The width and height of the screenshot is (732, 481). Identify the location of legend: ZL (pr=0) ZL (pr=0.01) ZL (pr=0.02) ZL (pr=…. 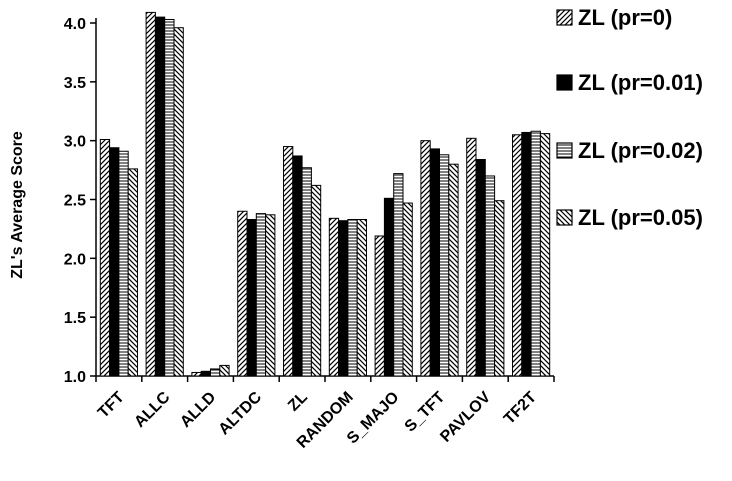
(629, 117).